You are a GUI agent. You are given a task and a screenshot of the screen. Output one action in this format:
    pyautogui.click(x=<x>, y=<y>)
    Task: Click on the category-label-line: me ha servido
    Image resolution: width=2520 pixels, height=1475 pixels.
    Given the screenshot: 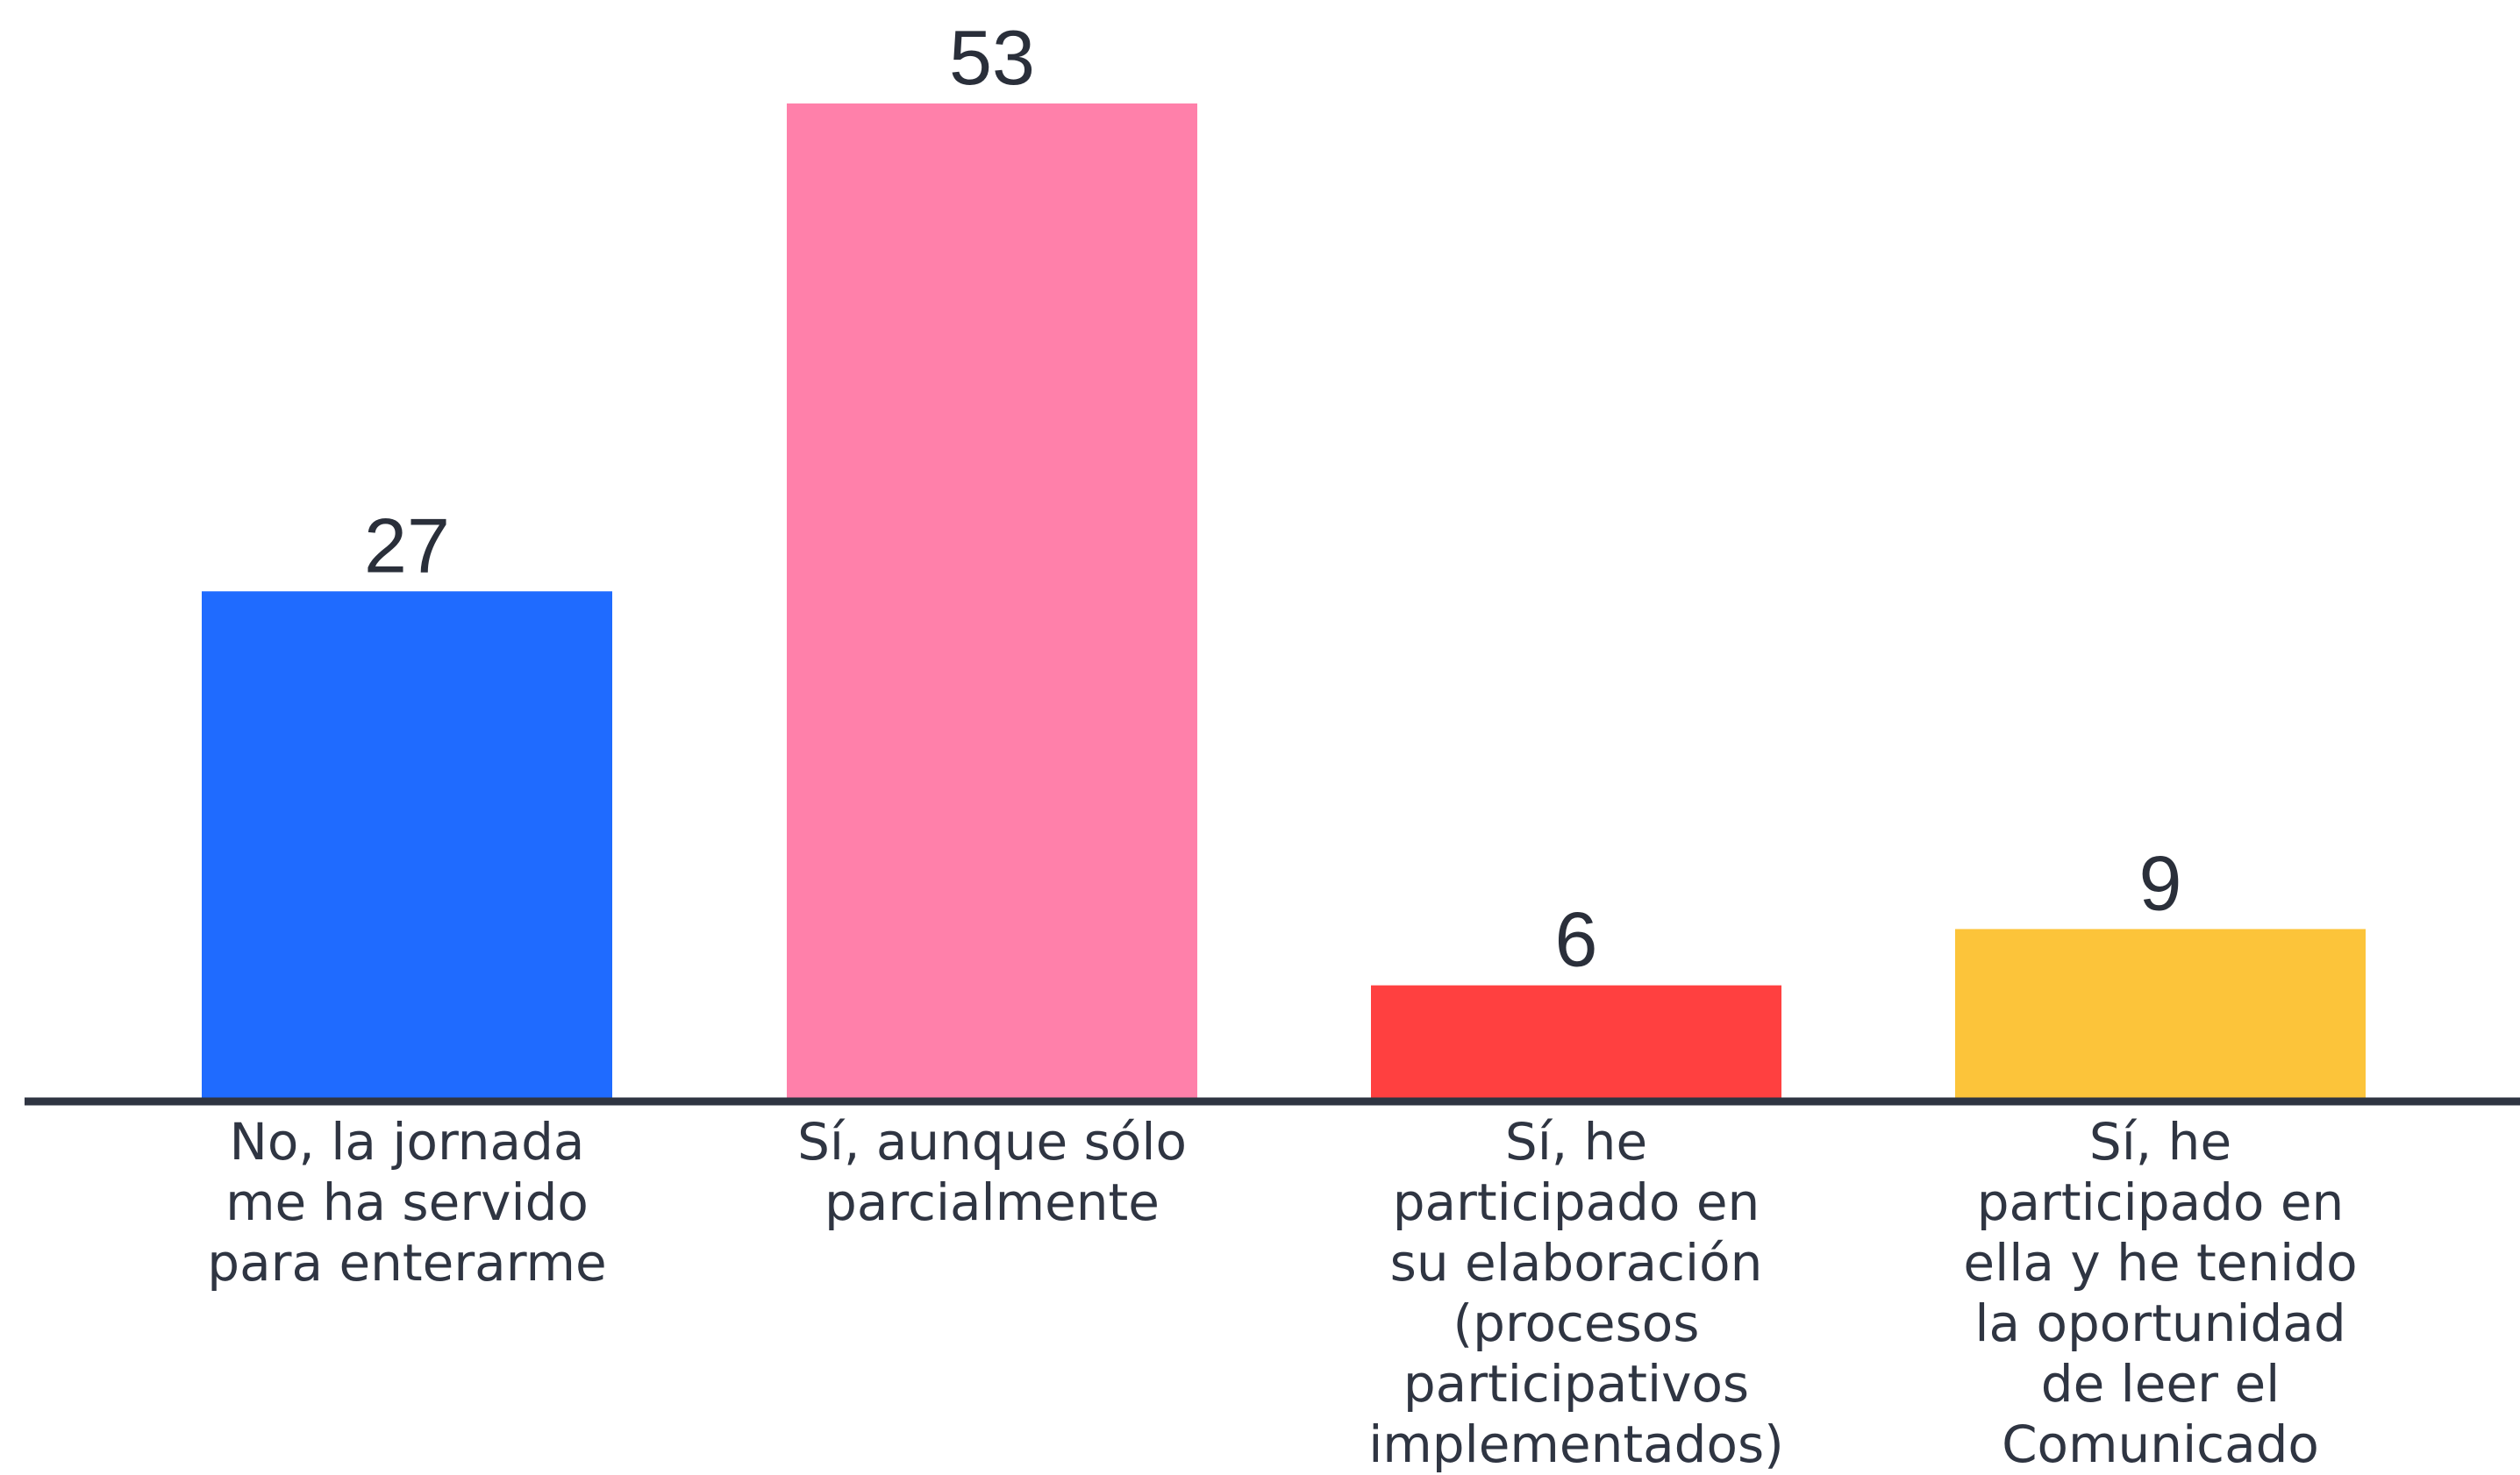 What is the action you would take?
    pyautogui.click(x=407, y=1202)
    